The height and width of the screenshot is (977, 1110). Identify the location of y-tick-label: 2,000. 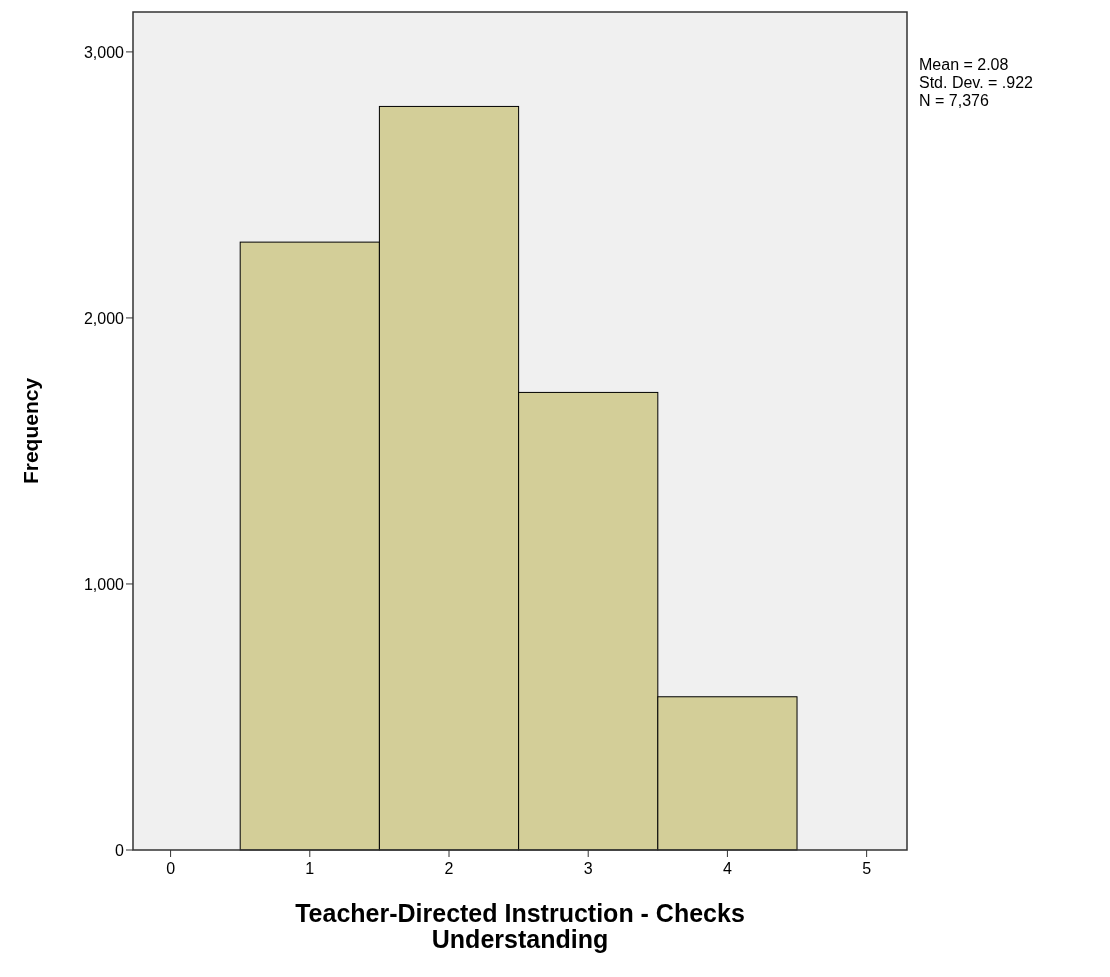
(104, 318).